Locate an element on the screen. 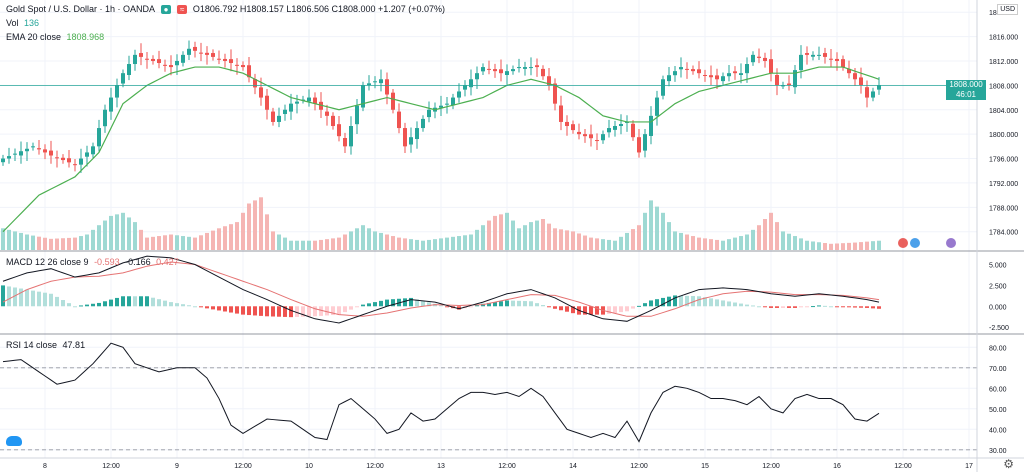  currency-badge: USD is located at coordinates (1007, 9).